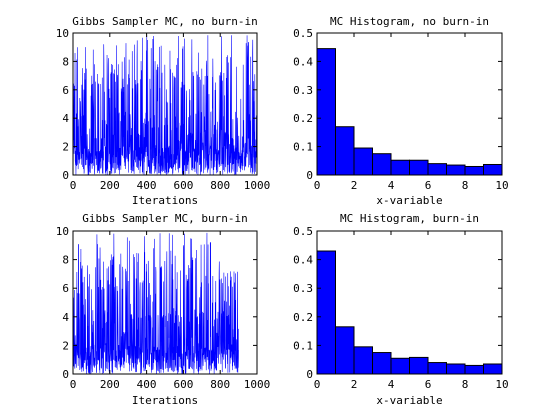 The image size is (560, 420). Describe the element at coordinates (409, 21) in the screenshot. I see `chart-title: MC Histogram, no burn-in` at that location.